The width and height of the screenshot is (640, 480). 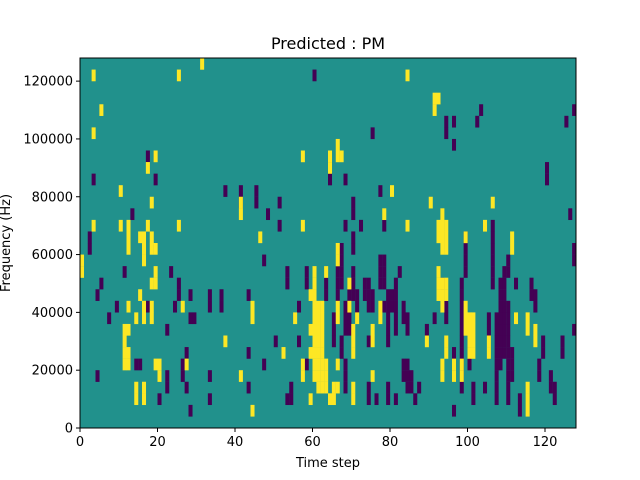 What do you see at coordinates (235, 442) in the screenshot?
I see `x-tick-label: 40` at bounding box center [235, 442].